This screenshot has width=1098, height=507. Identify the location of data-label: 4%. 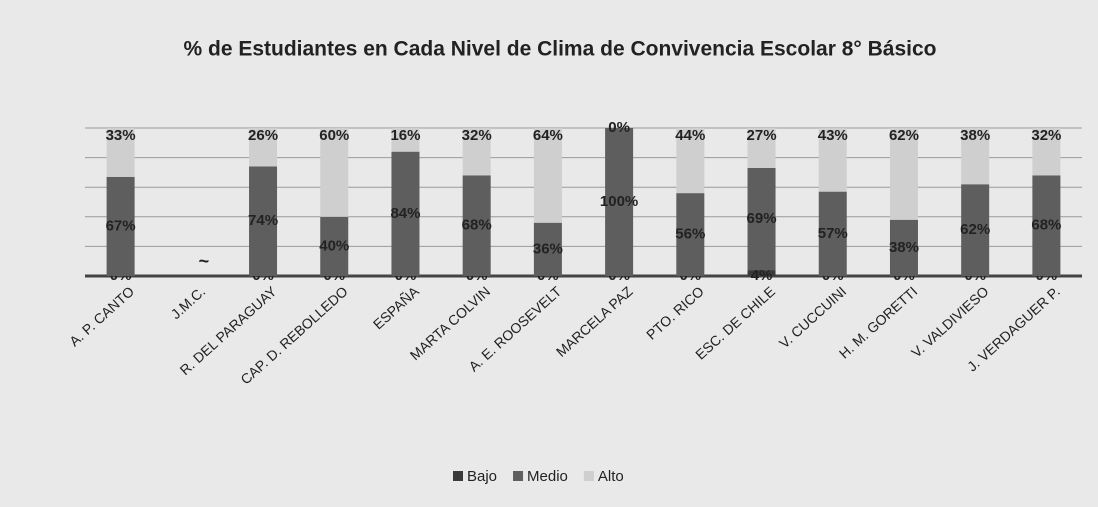
(762, 275).